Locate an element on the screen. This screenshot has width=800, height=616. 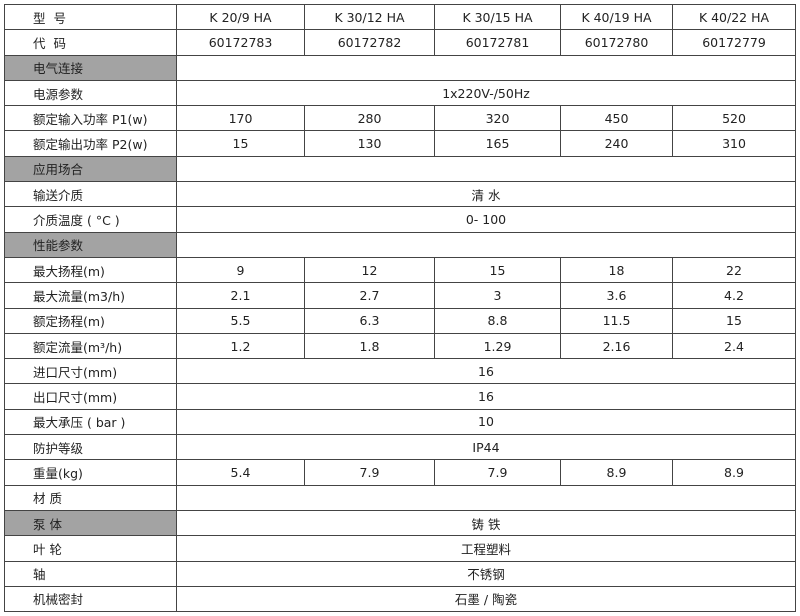
row-label: 防护等级 is located at coordinates (90, 447).